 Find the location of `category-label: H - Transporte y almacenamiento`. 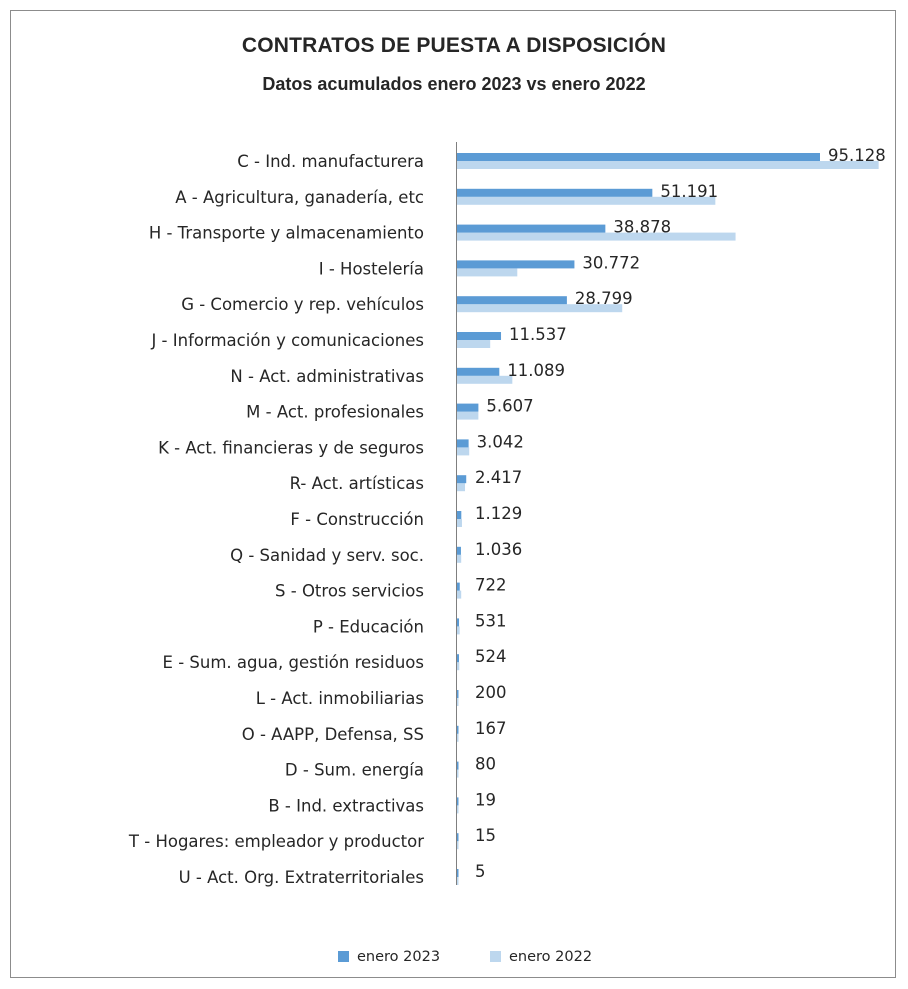

category-label: H - Transporte y almacenamiento is located at coordinates (286, 233).